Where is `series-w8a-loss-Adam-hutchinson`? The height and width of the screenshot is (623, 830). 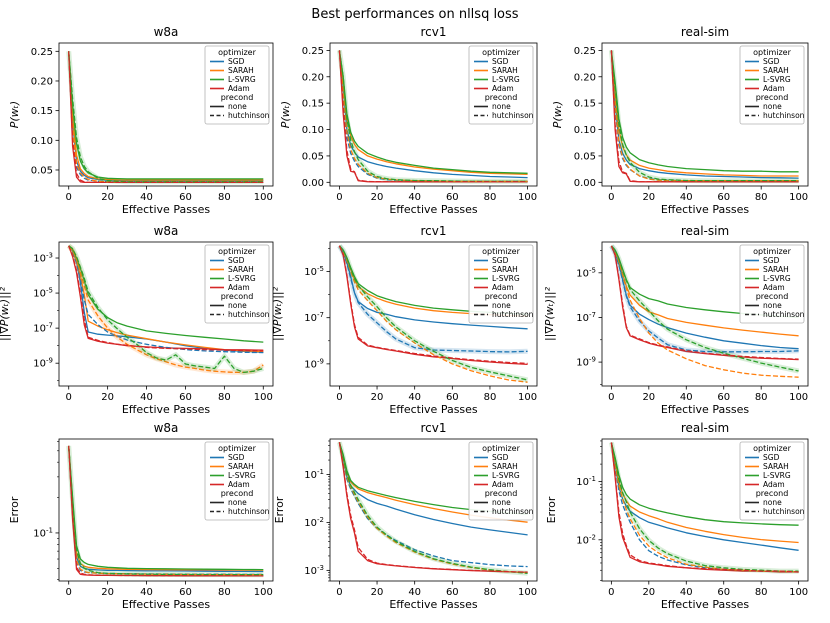 series-w8a-loss-Adam-hutchinson is located at coordinates (166, 117).